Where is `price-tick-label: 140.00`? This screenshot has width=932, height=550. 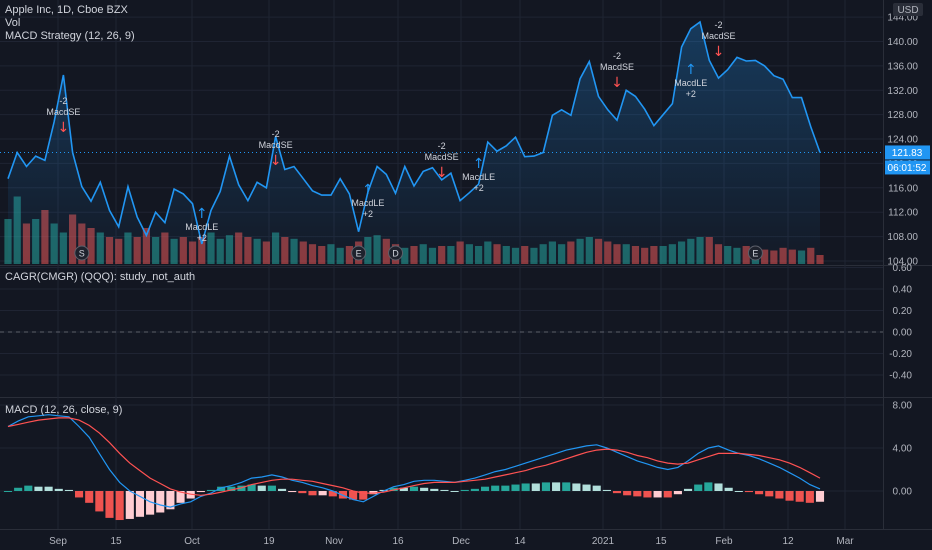 price-tick-label: 140.00 is located at coordinates (902, 42).